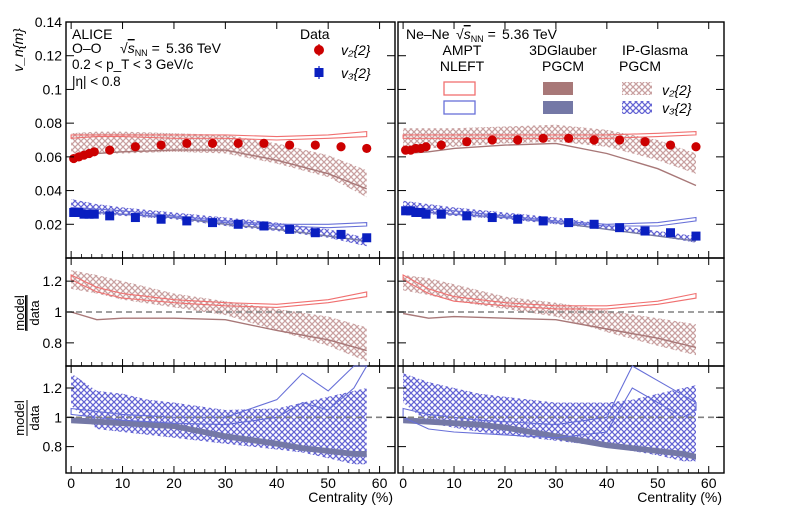  What do you see at coordinates (549, 330) in the screenshot?
I see `nene-glauber-v2-ratio` at bounding box center [549, 330].